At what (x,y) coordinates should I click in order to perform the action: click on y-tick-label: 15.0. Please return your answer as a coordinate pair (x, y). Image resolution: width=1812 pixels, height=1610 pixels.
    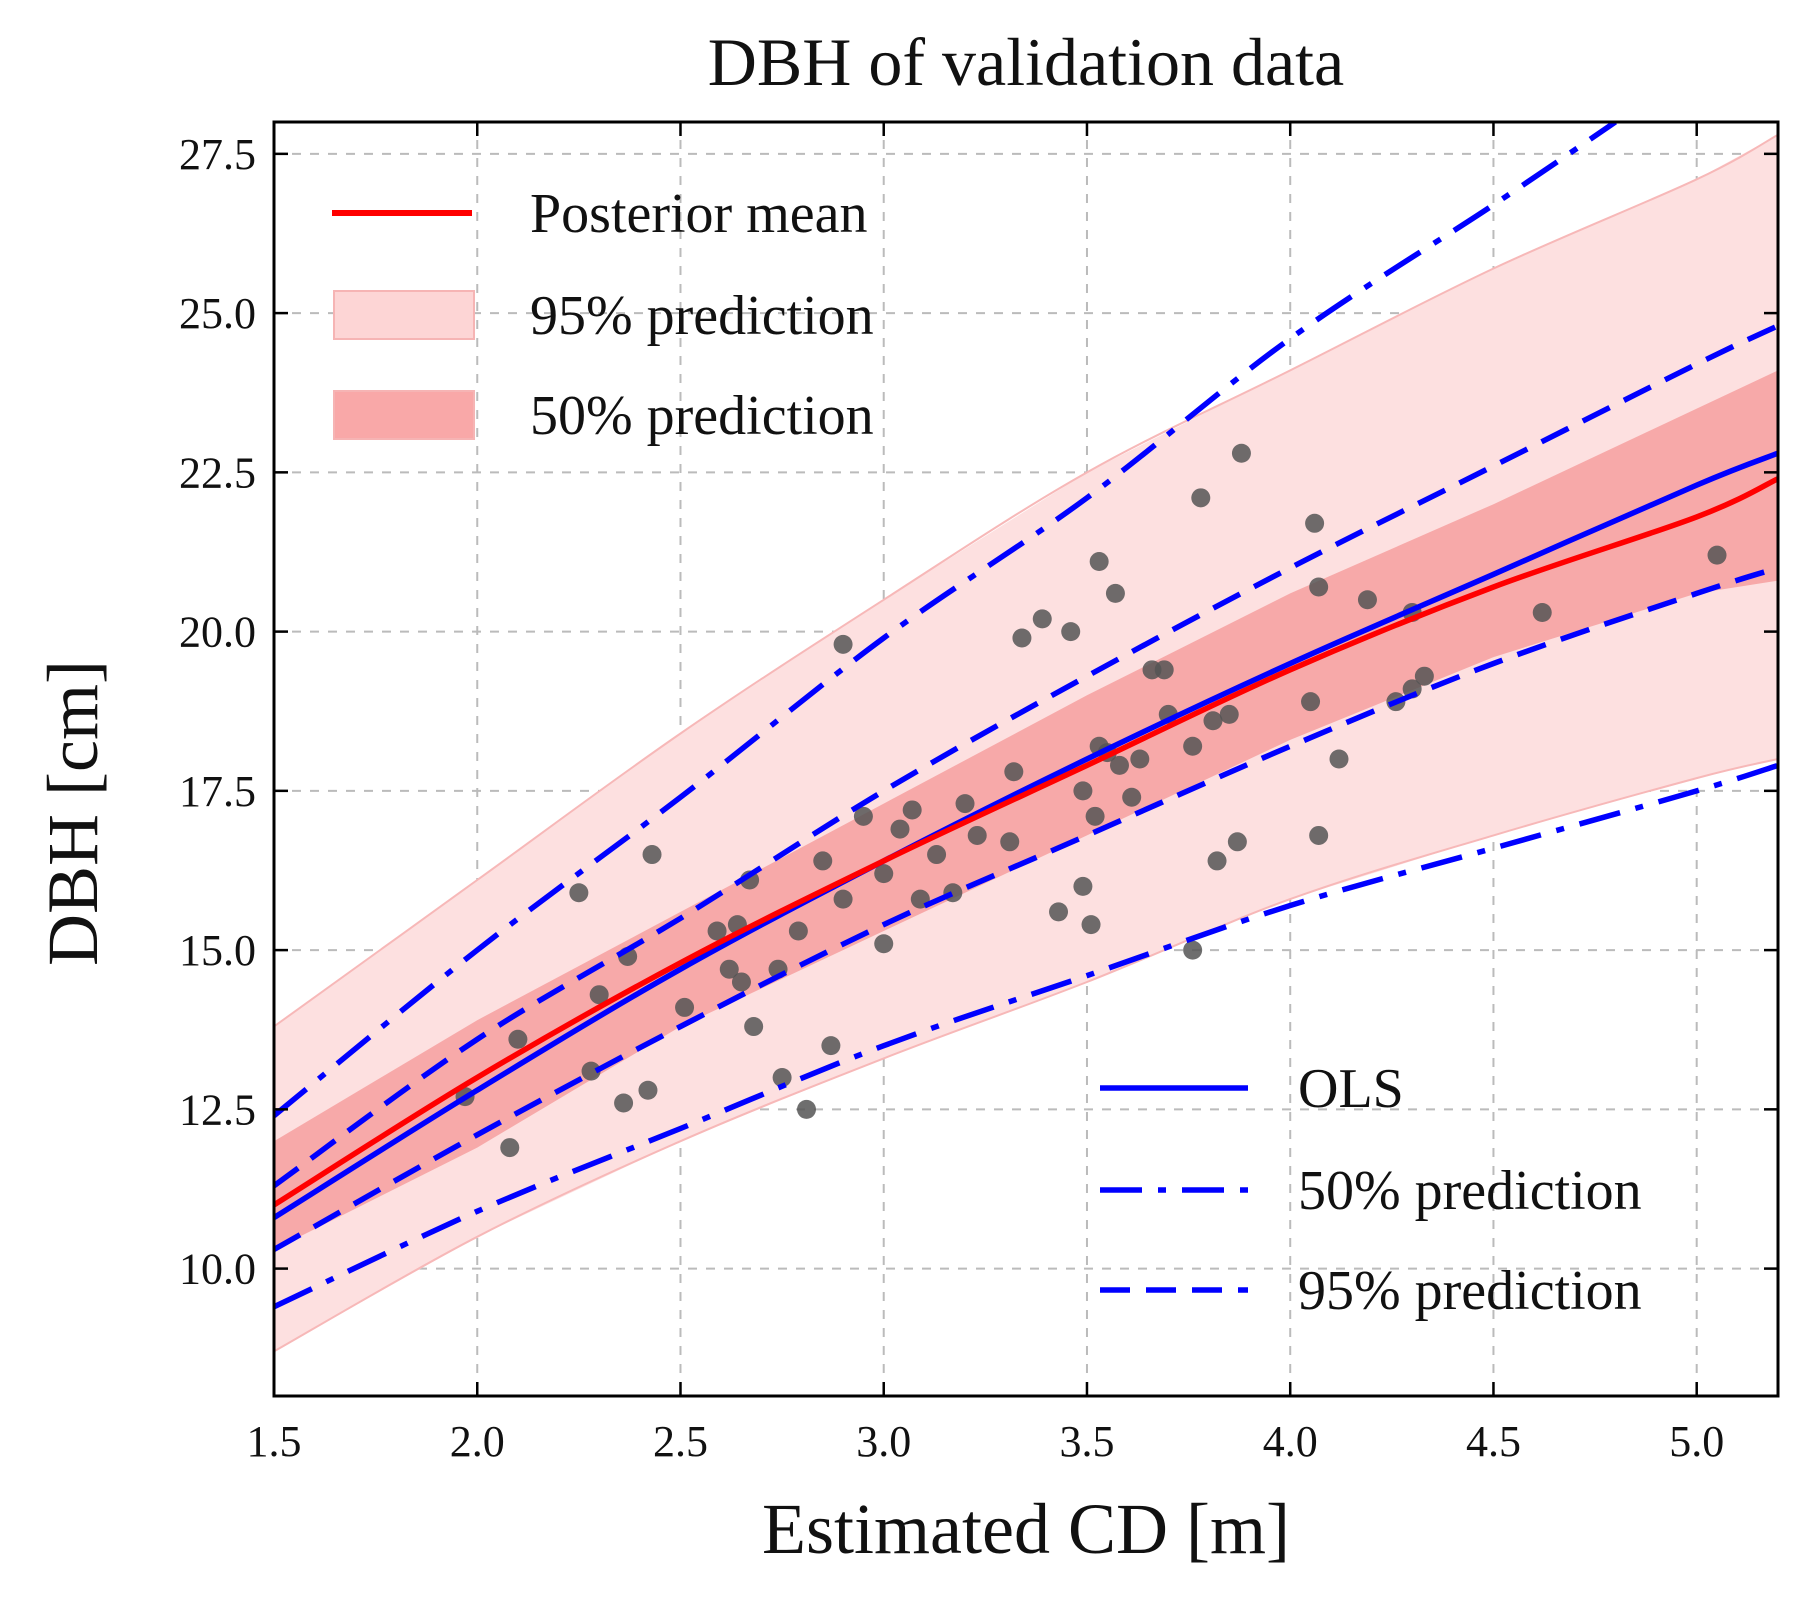
    Looking at the image, I should click on (217, 950).